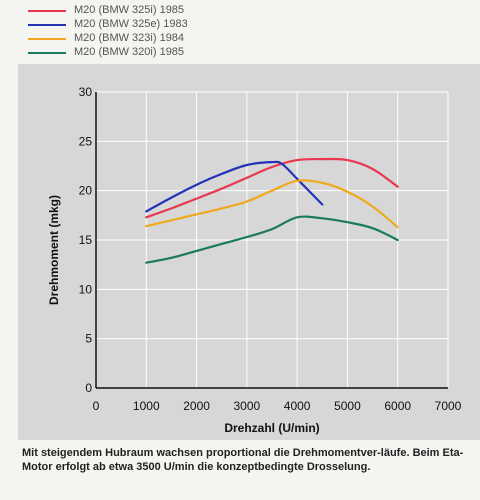  Describe the element at coordinates (397, 406) in the screenshot. I see `x-tick-label: 6000` at that location.